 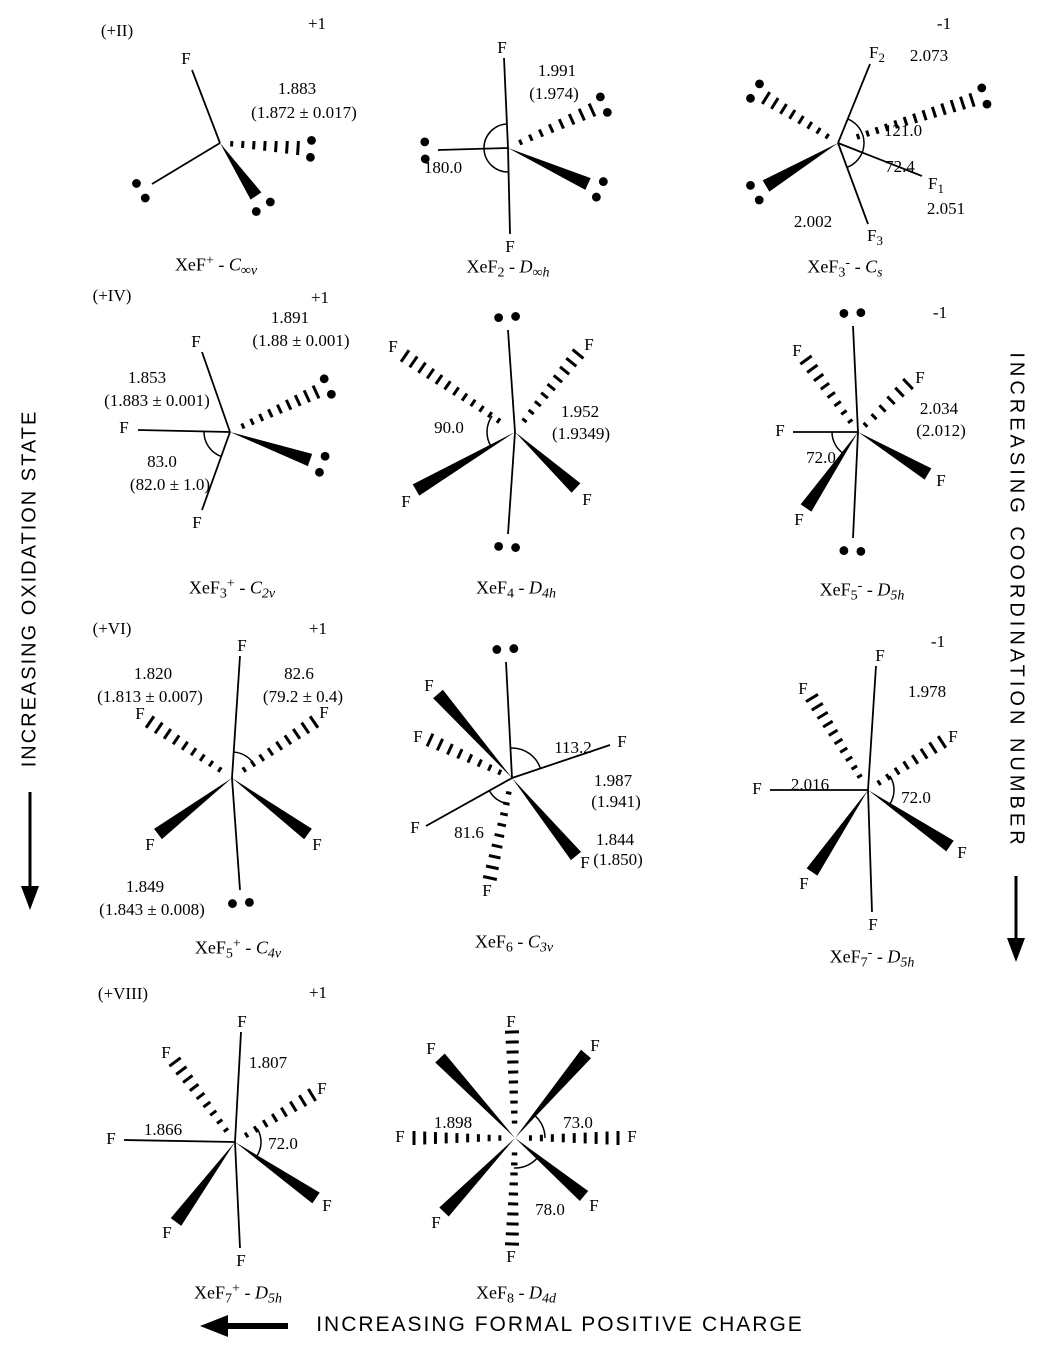 What do you see at coordinates (1016, 600) in the screenshot?
I see `right-axis-label: INCREASING COORDINATION NUMBER` at bounding box center [1016, 600].